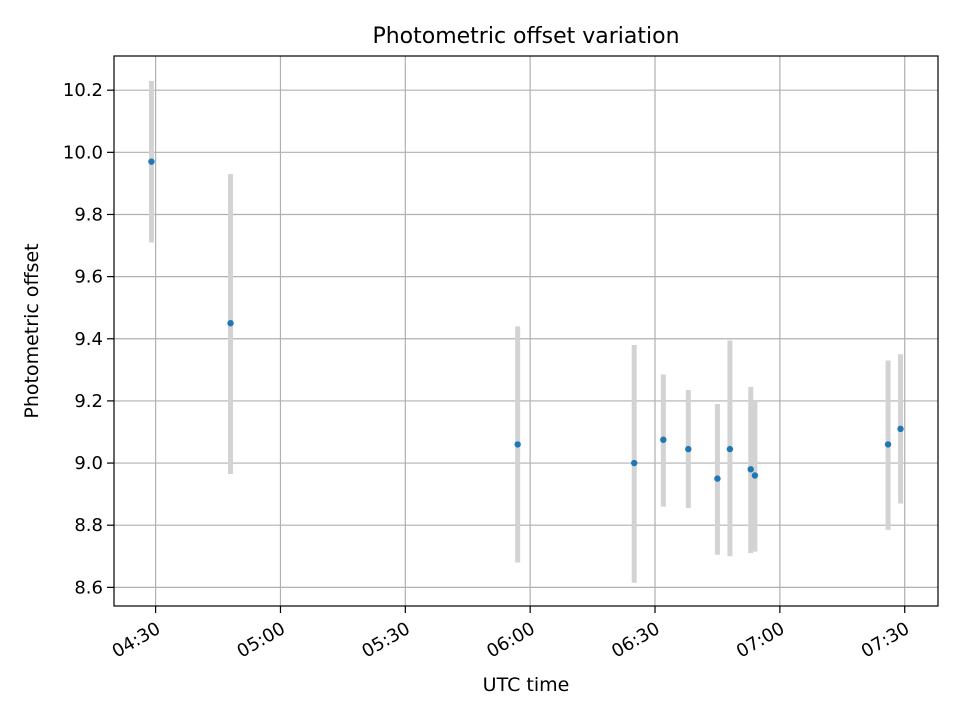 The height and width of the screenshot is (725, 960). What do you see at coordinates (83, 90) in the screenshot?
I see `y-tick-label: 10.2` at bounding box center [83, 90].